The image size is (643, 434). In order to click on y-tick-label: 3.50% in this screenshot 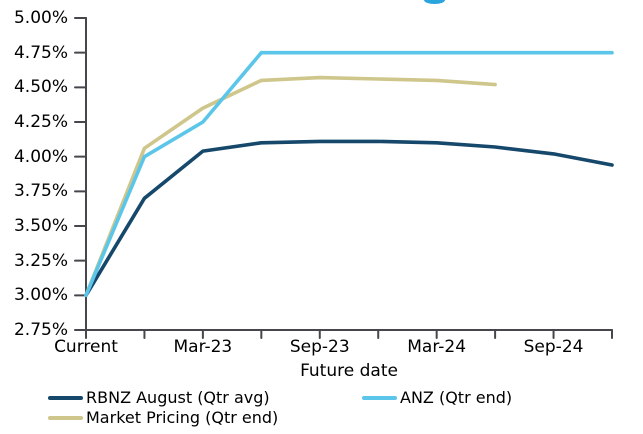, I will do `click(40, 226)`.